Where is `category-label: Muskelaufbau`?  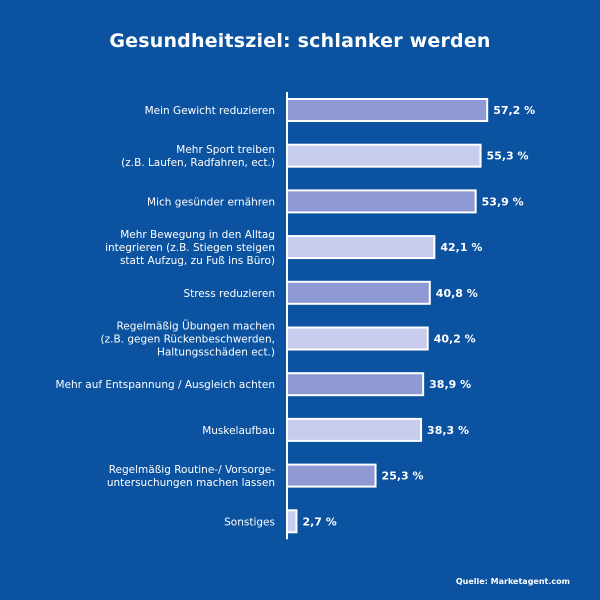
category-label: Muskelaufbau is located at coordinates (238, 431).